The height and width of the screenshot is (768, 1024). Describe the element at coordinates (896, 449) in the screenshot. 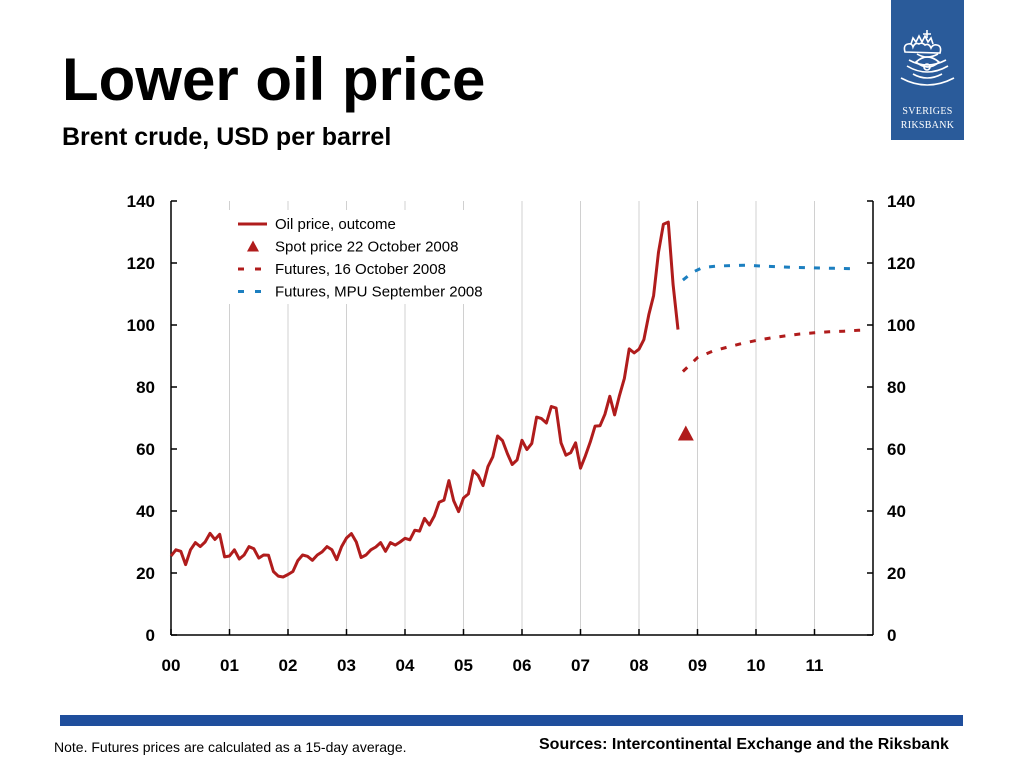

I see `y-tick-label-right: 60` at that location.